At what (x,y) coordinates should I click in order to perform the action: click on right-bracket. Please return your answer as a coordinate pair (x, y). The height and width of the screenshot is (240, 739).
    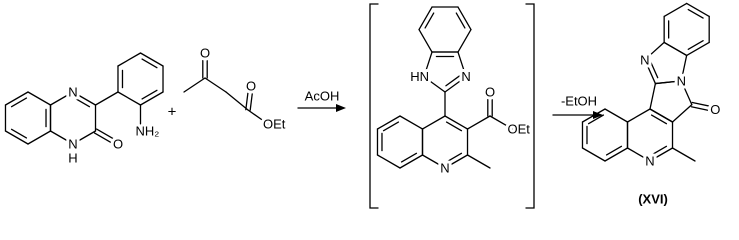
    Looking at the image, I should click on (530, 106).